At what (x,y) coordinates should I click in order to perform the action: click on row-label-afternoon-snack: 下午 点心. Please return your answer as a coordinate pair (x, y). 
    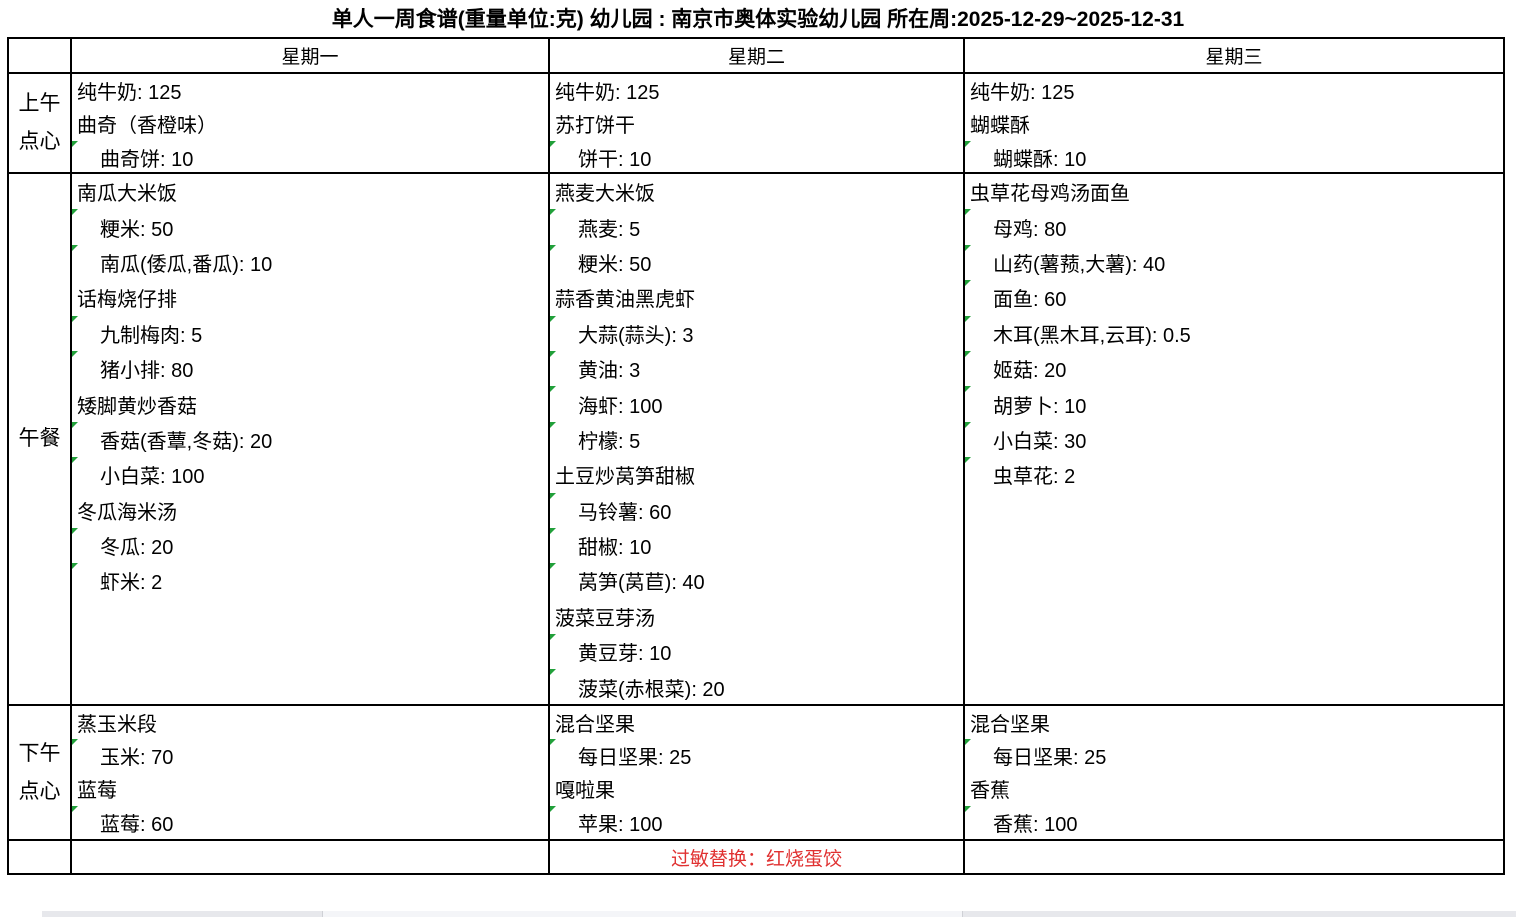
    Looking at the image, I should click on (39, 772).